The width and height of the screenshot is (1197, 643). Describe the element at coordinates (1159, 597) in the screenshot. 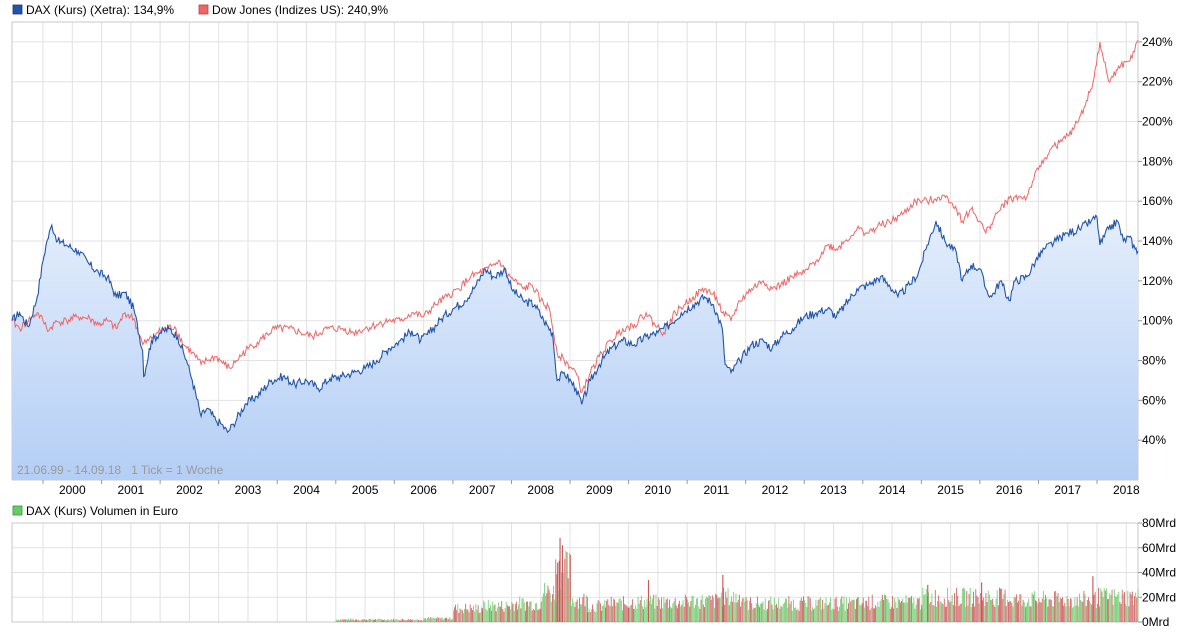

I see `volume-y-tick-label: 20Mrd` at that location.